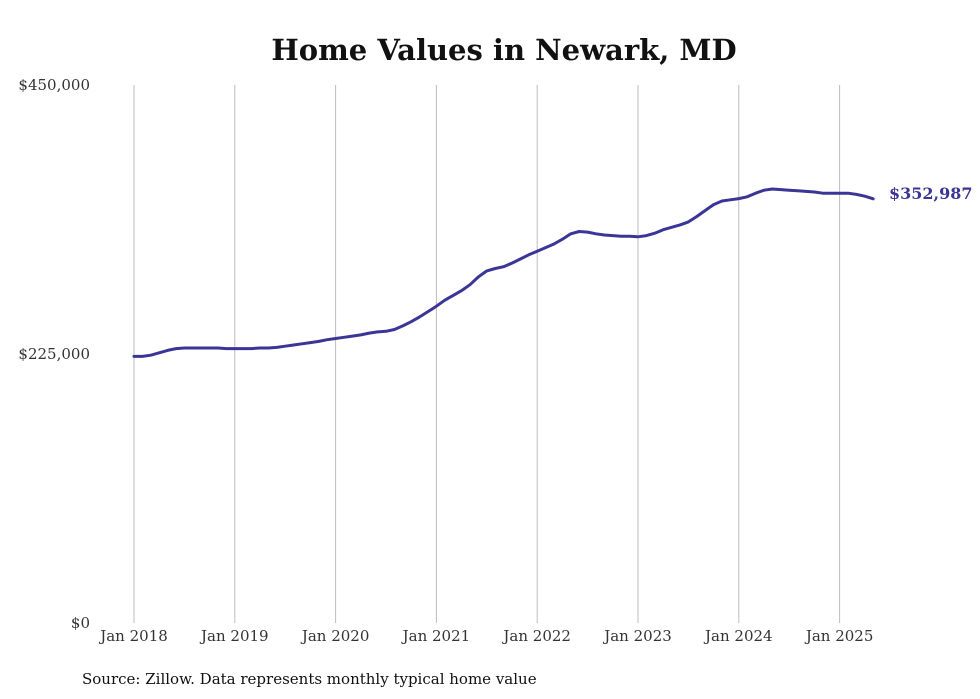  What do you see at coordinates (436, 636) in the screenshot?
I see `x-tick-label: Jan 2021` at bounding box center [436, 636].